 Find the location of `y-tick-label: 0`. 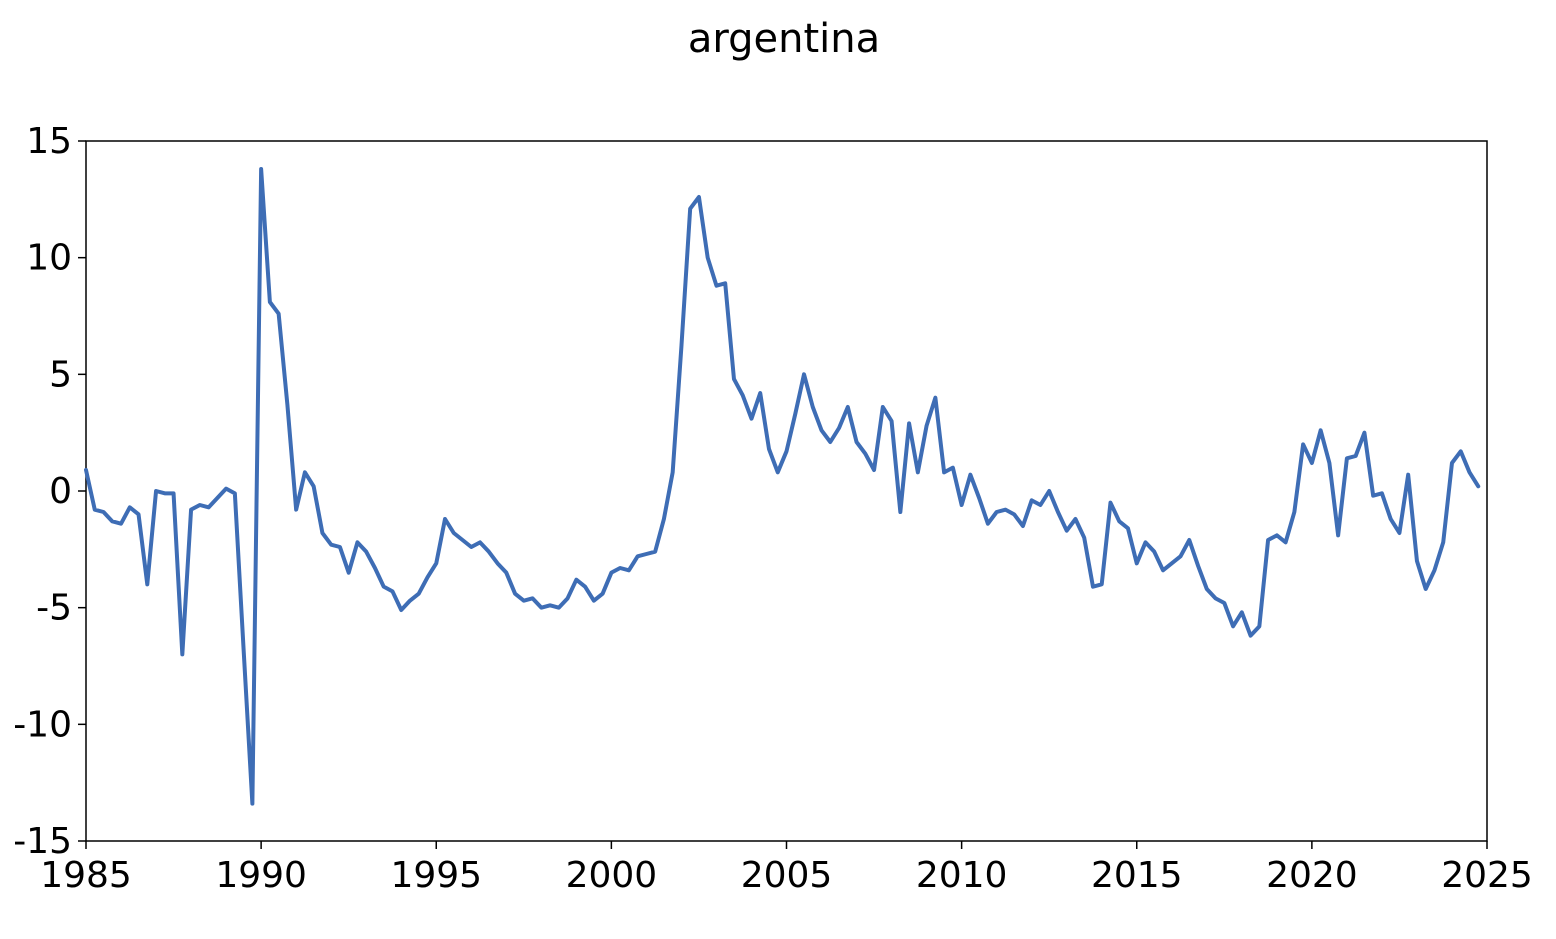

y-tick-label: 0 is located at coordinates (60, 491).